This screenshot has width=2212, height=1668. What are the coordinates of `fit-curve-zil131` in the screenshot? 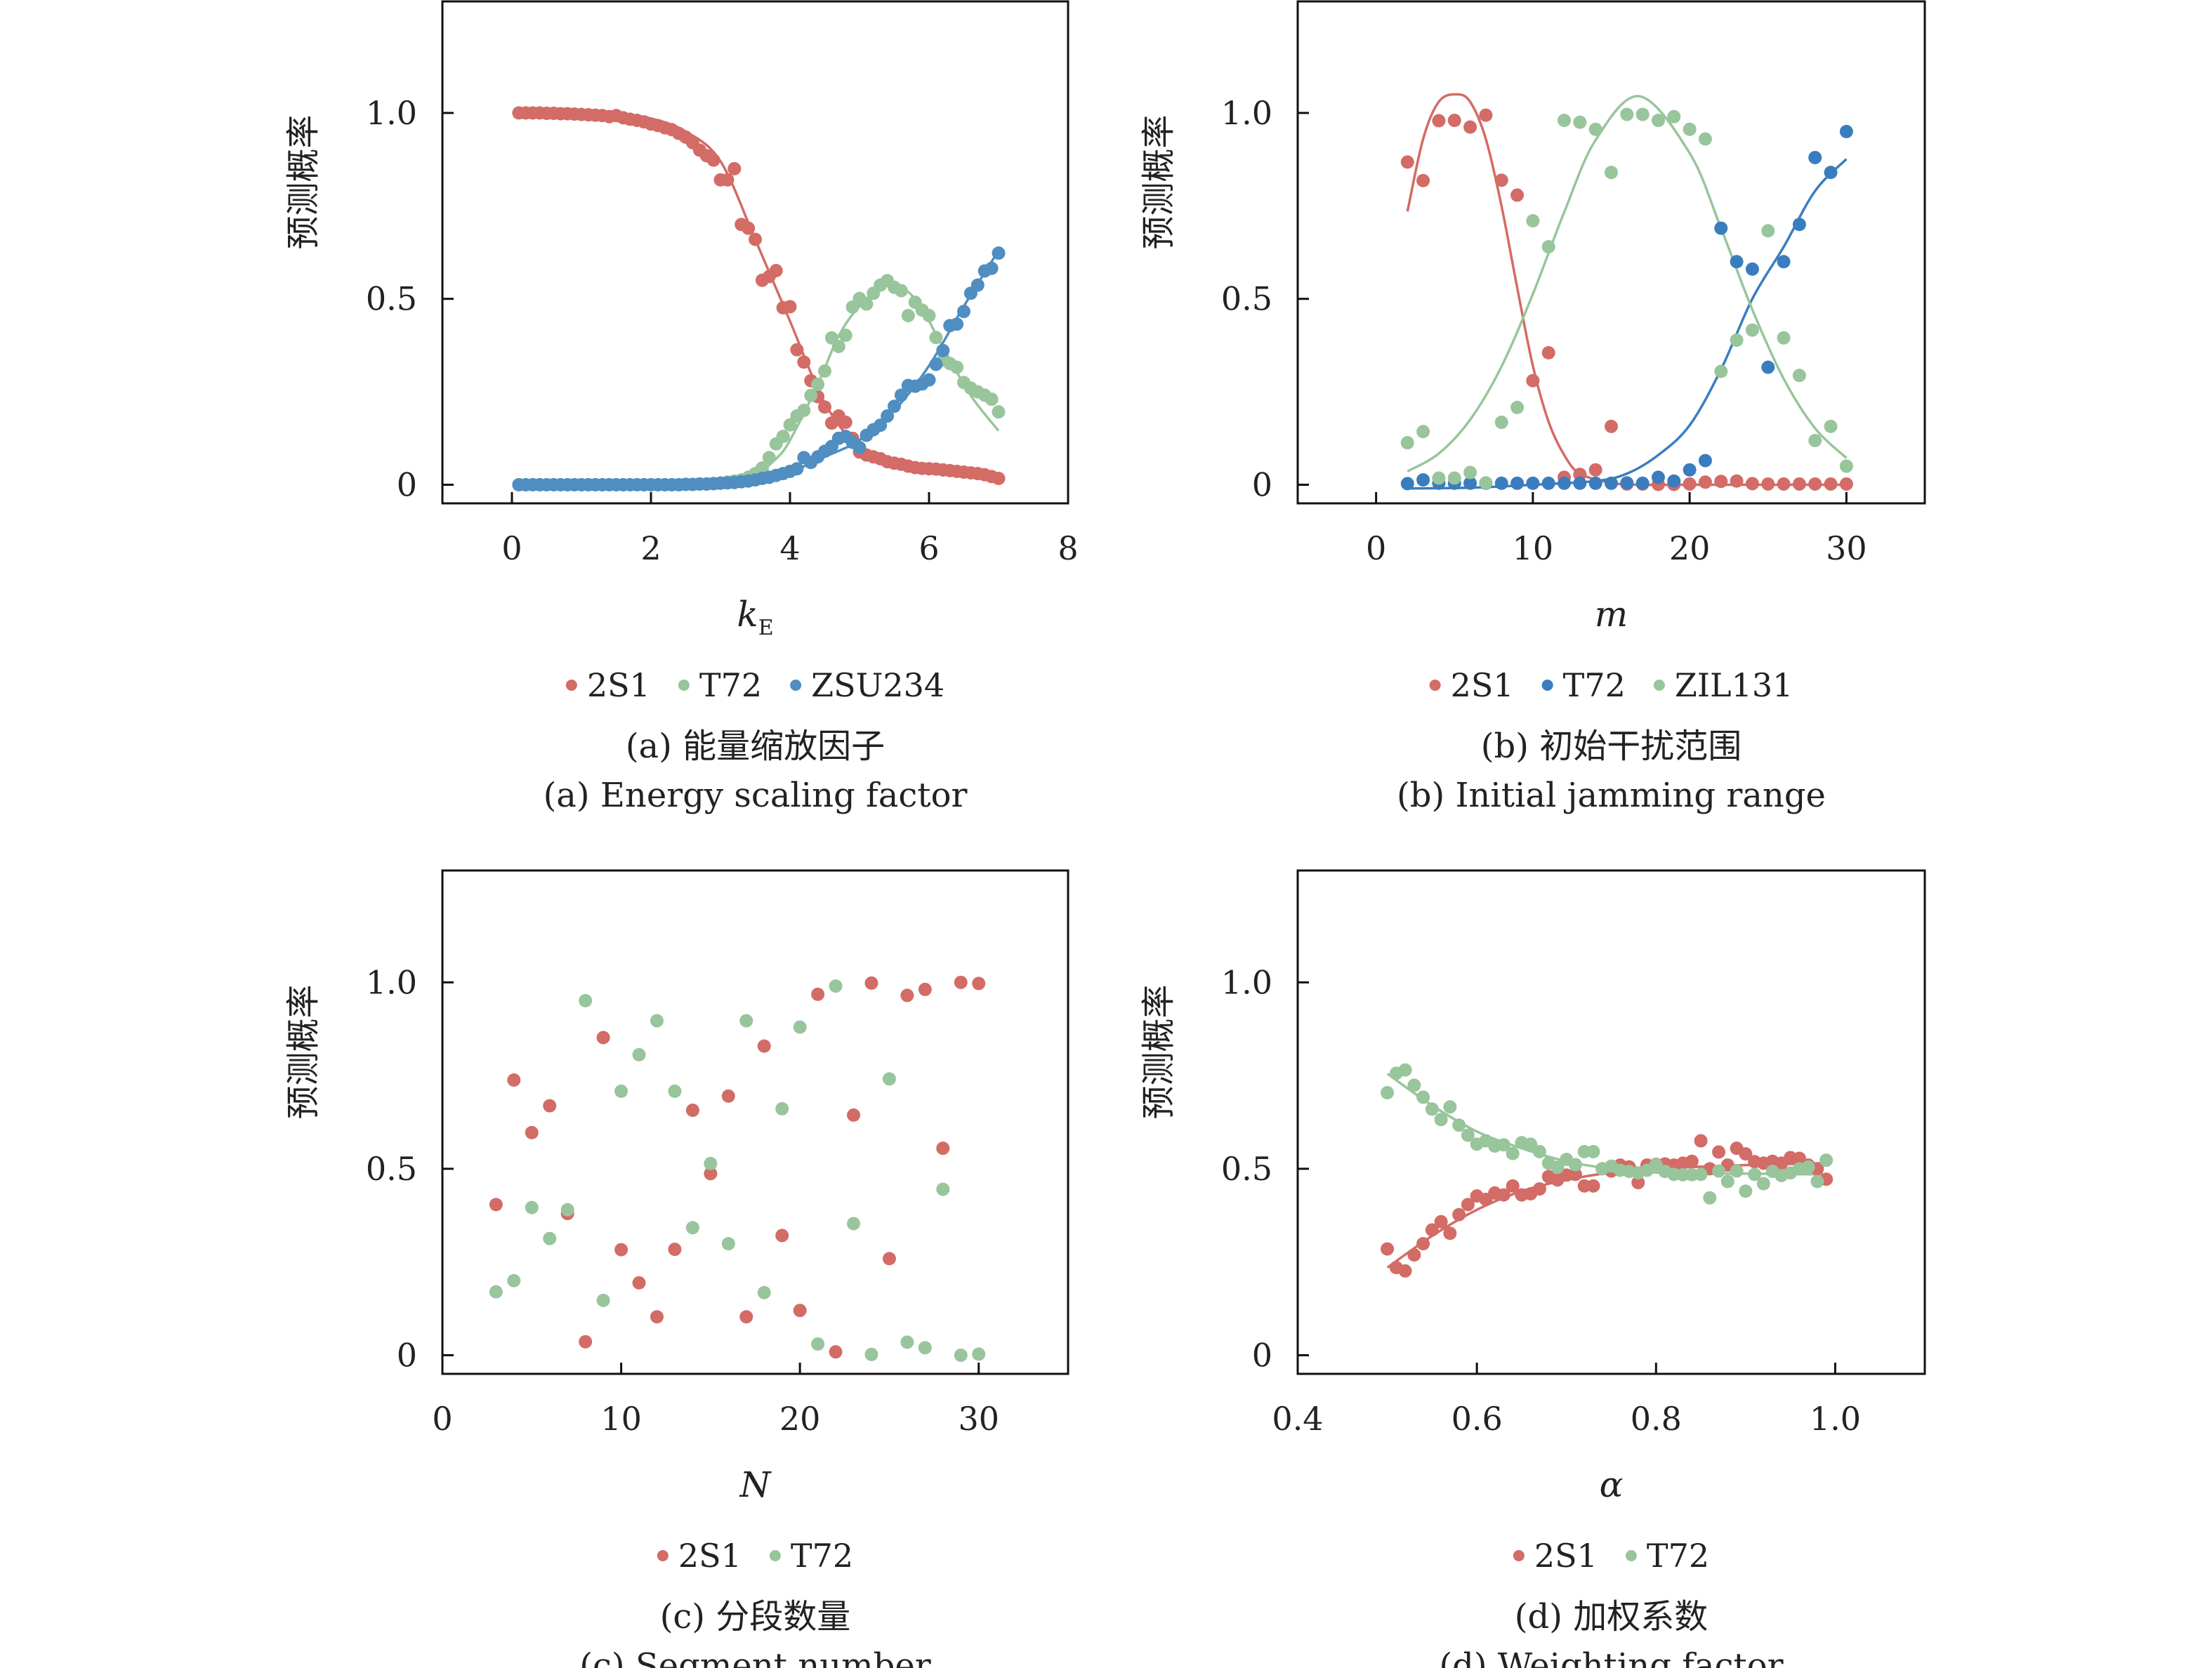 It's located at (1627, 284).